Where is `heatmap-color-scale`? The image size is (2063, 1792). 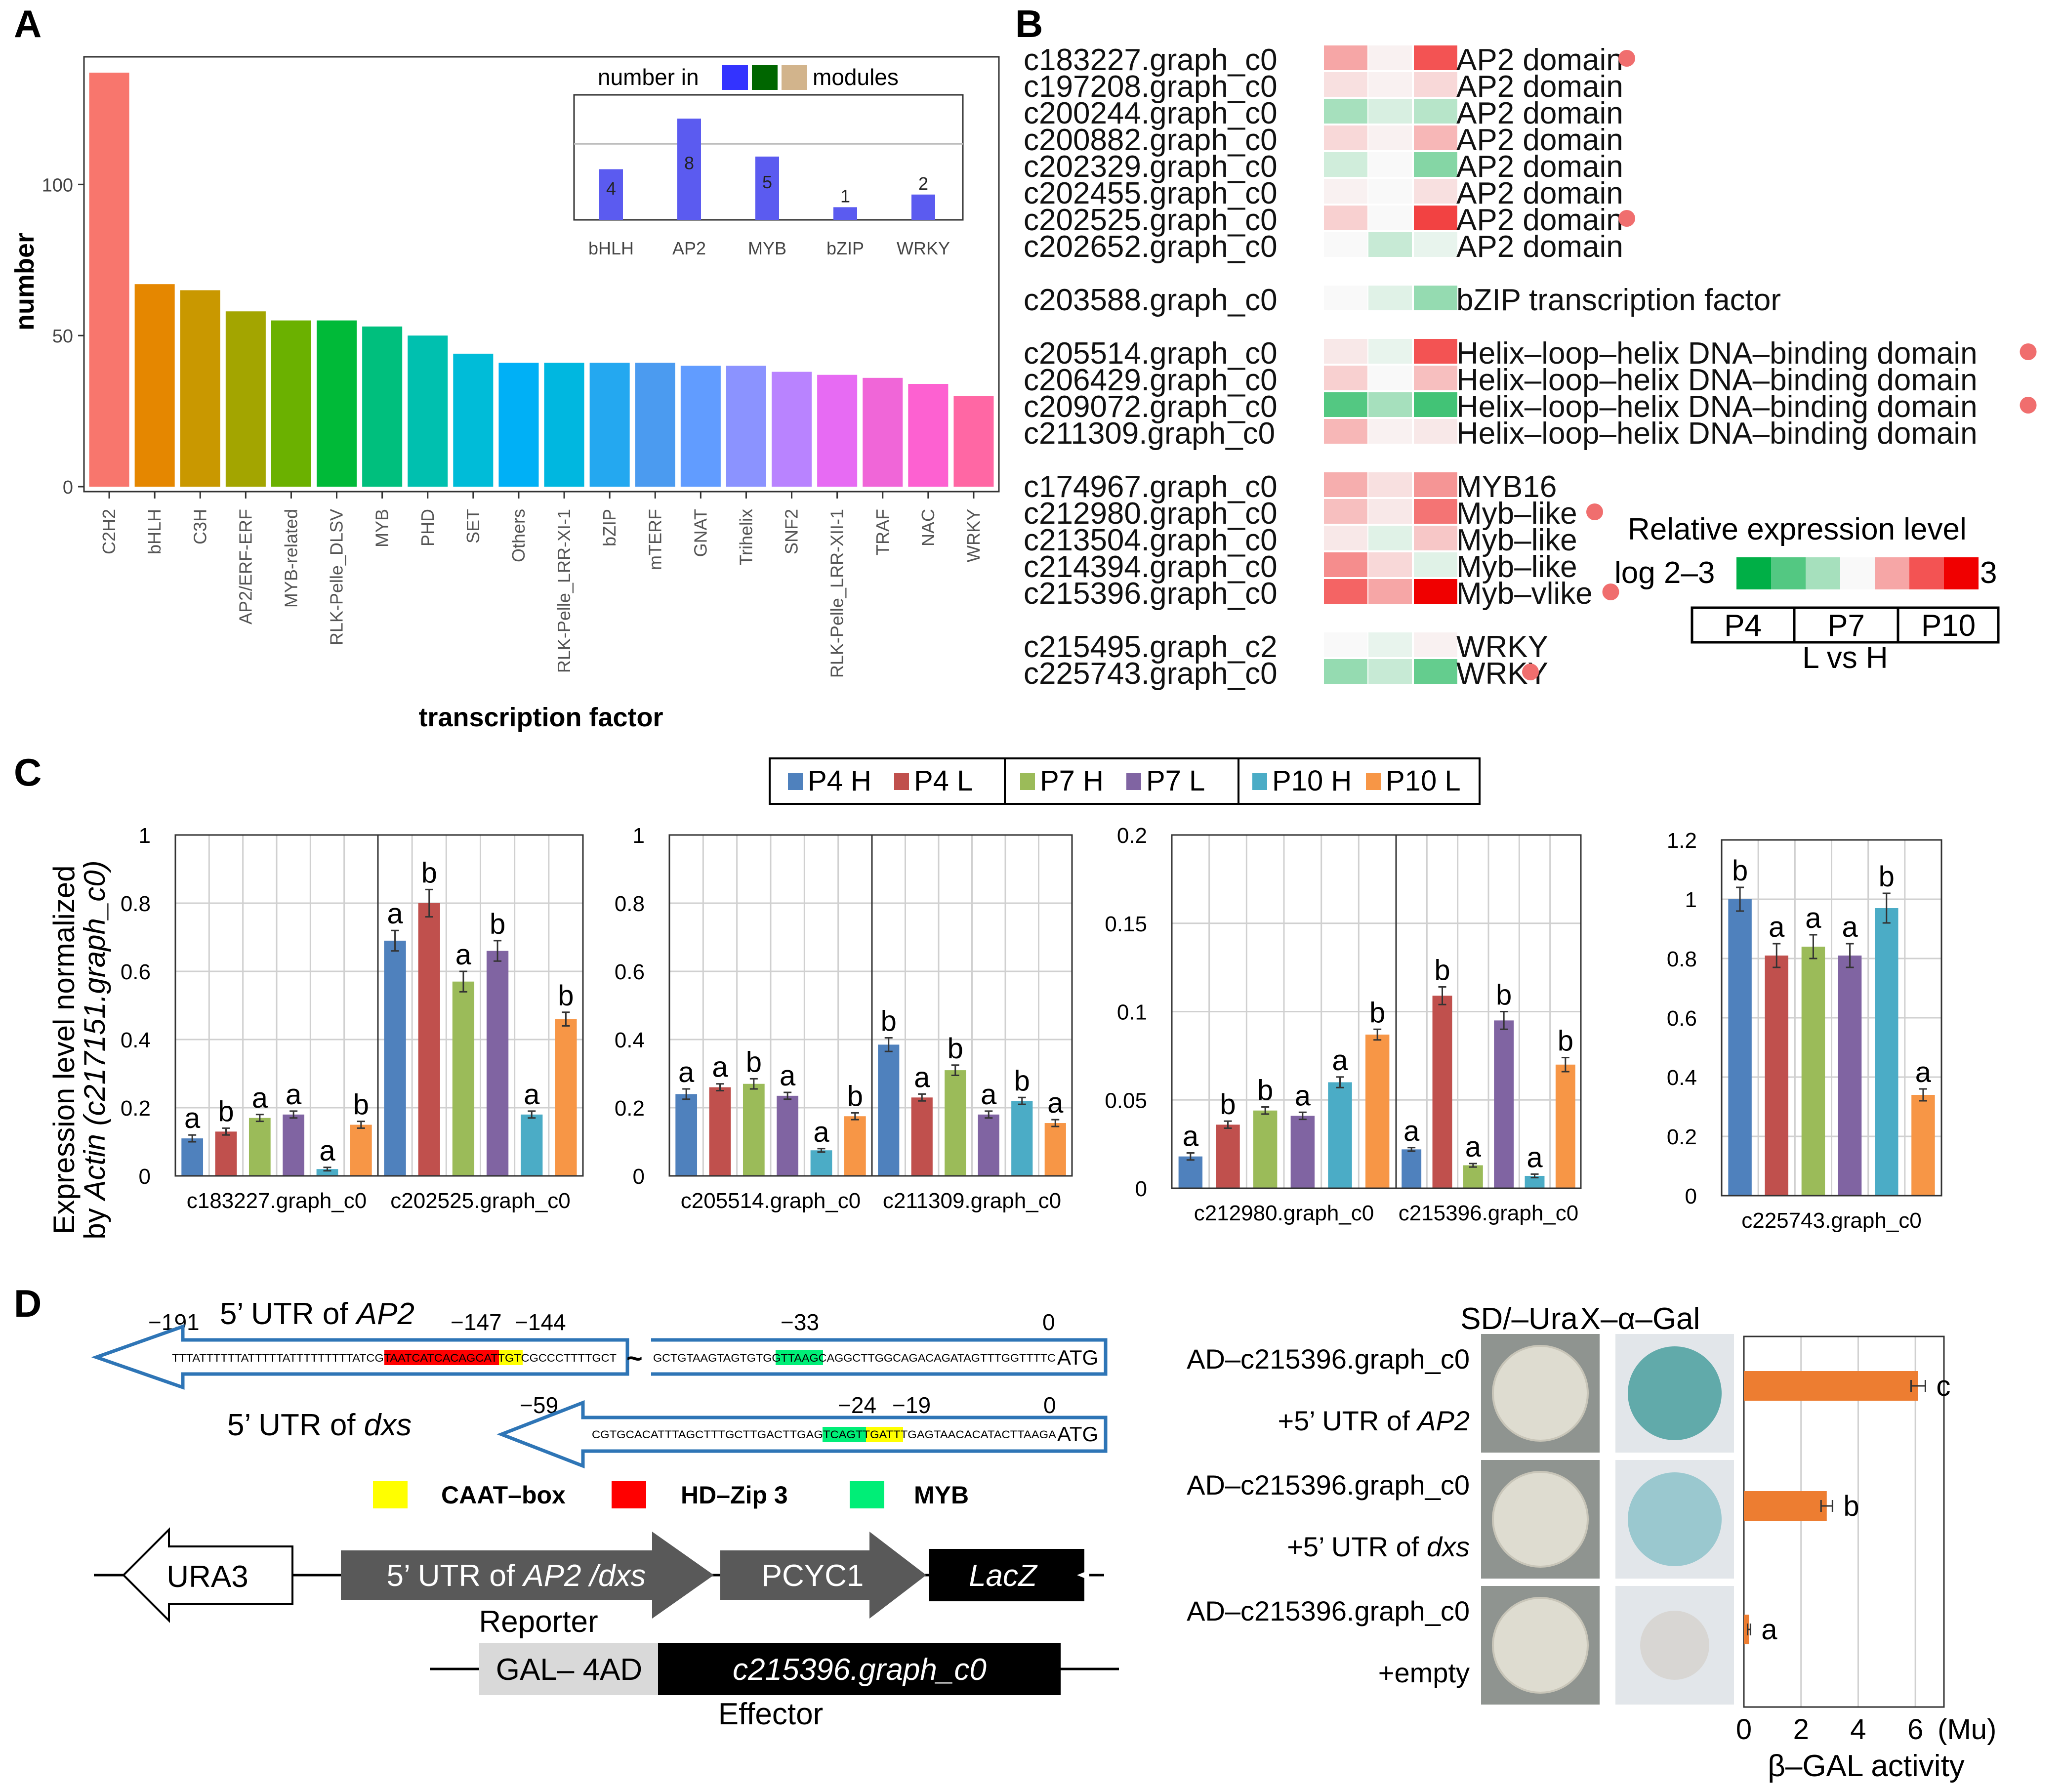
heatmap-color-scale is located at coordinates (1857, 573).